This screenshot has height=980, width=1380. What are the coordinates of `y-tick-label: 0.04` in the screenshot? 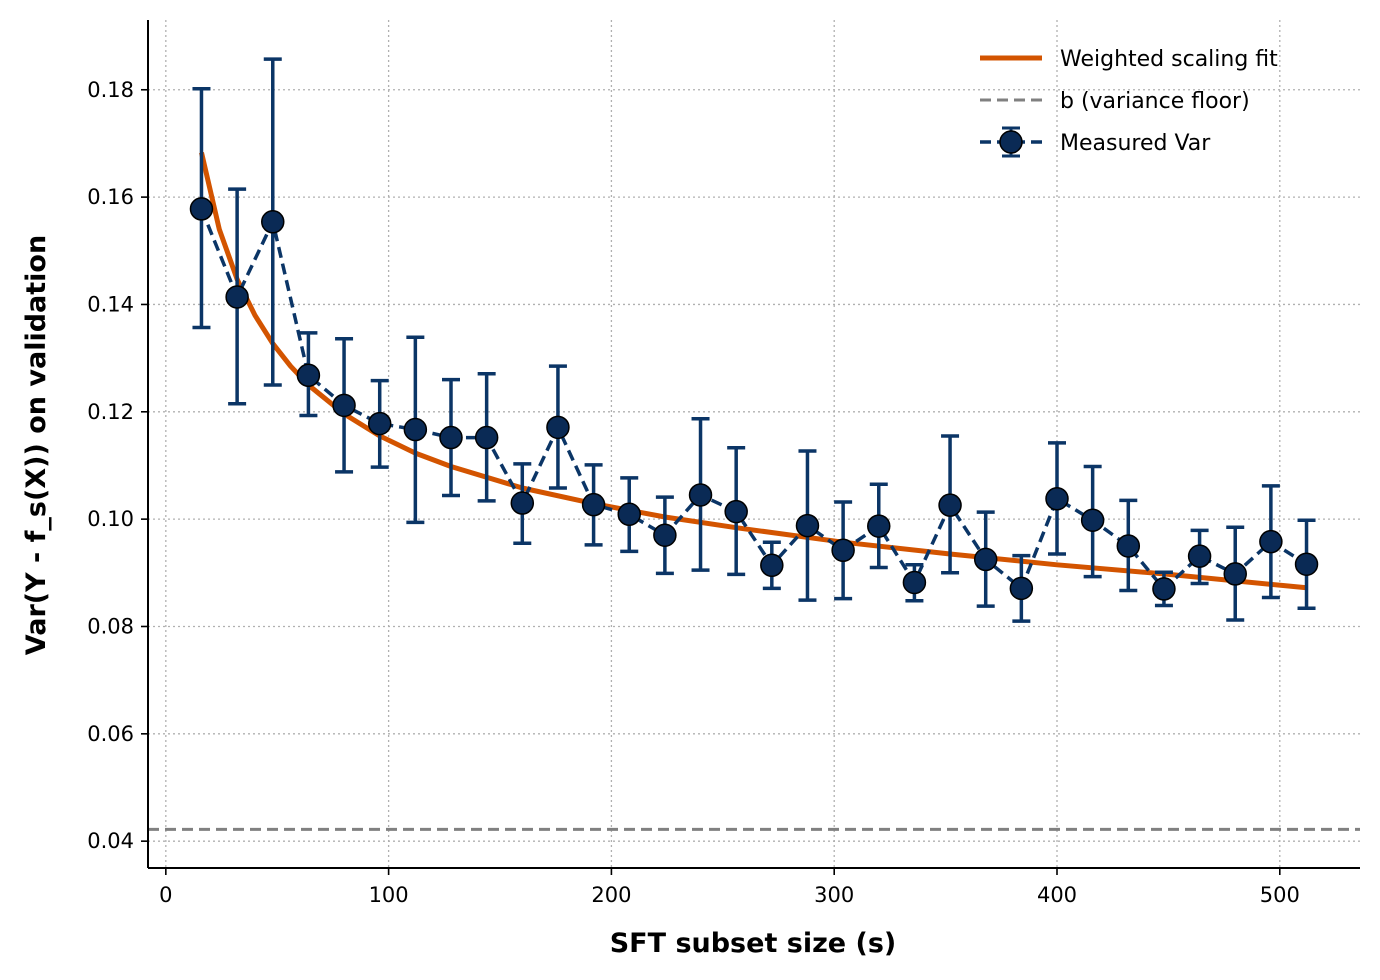 It's located at (110, 841).